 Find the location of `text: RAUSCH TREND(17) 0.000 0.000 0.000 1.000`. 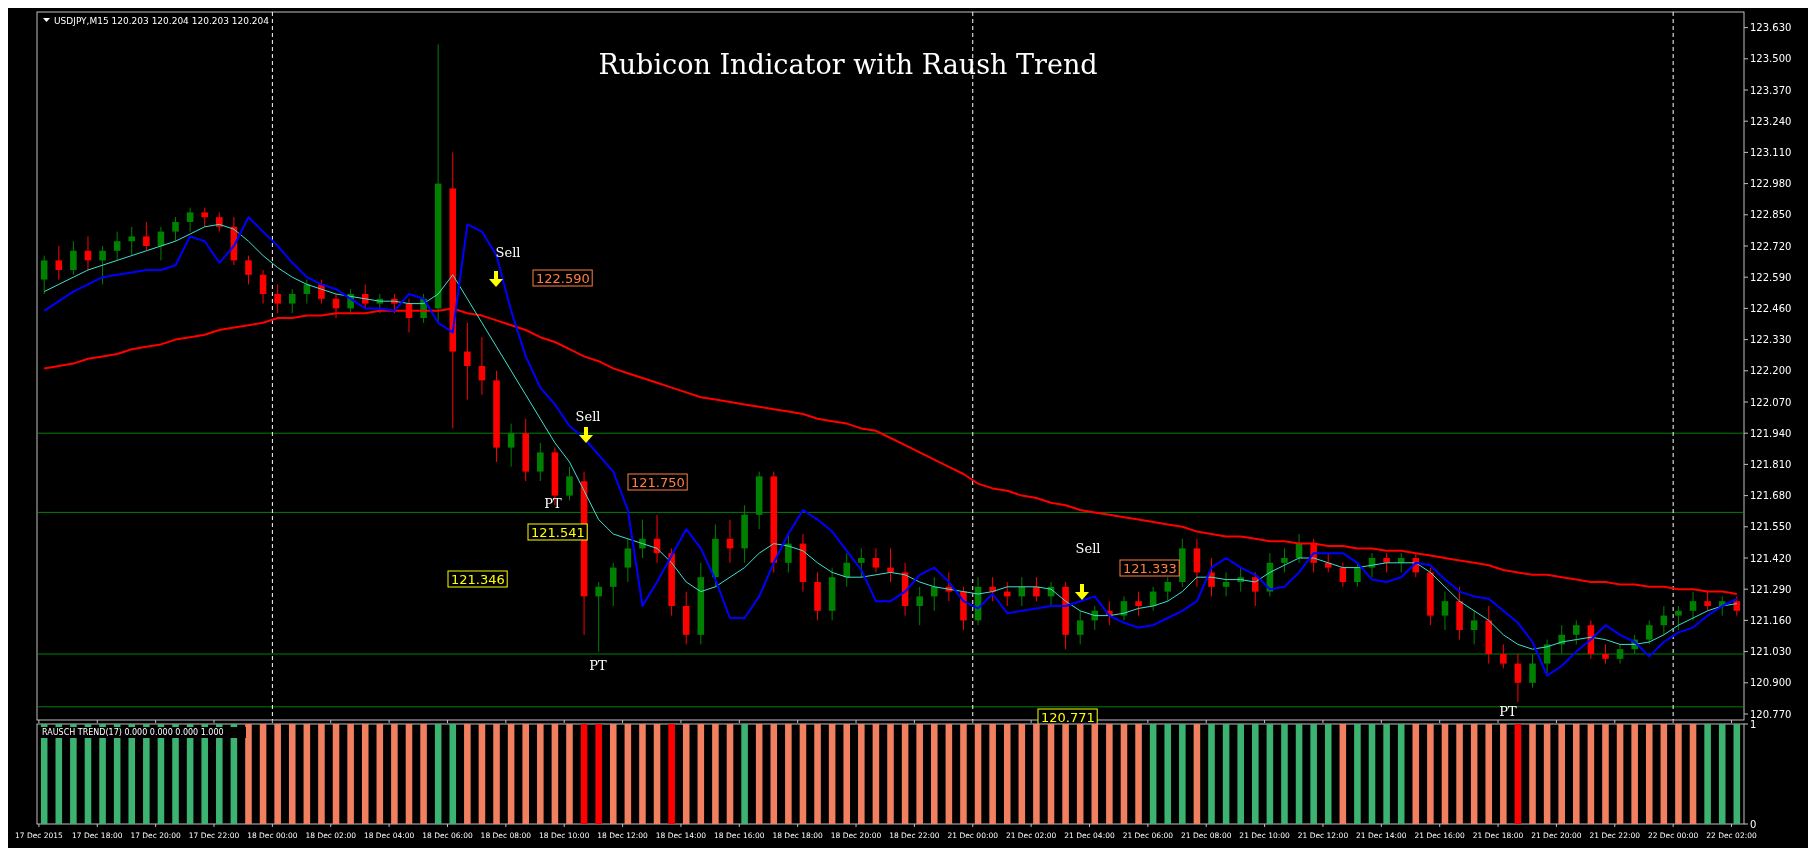

text: RAUSCH TREND(17) 0.000 0.000 0.000 1.000 is located at coordinates (133, 732).